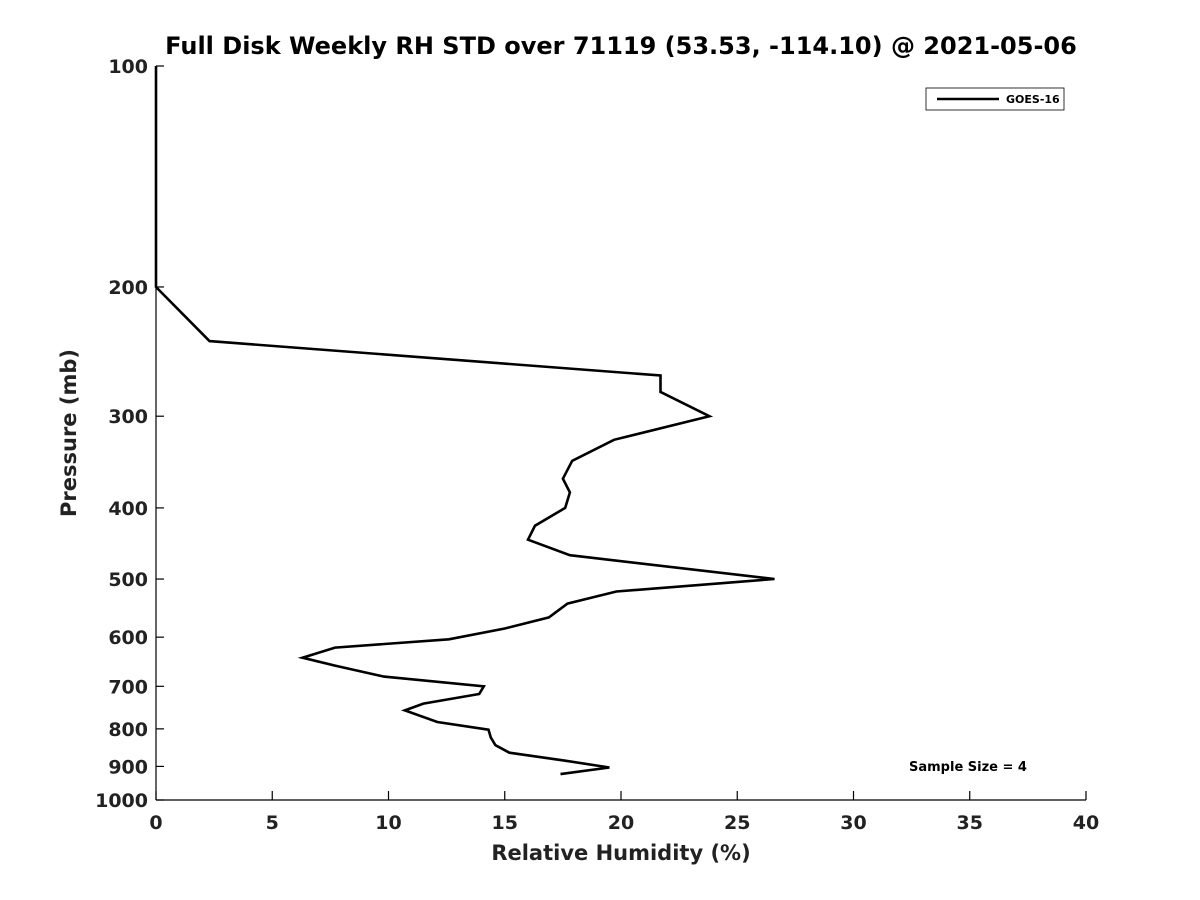 The image size is (1200, 900). Describe the element at coordinates (128, 638) in the screenshot. I see `y-tick-label: 600` at that location.